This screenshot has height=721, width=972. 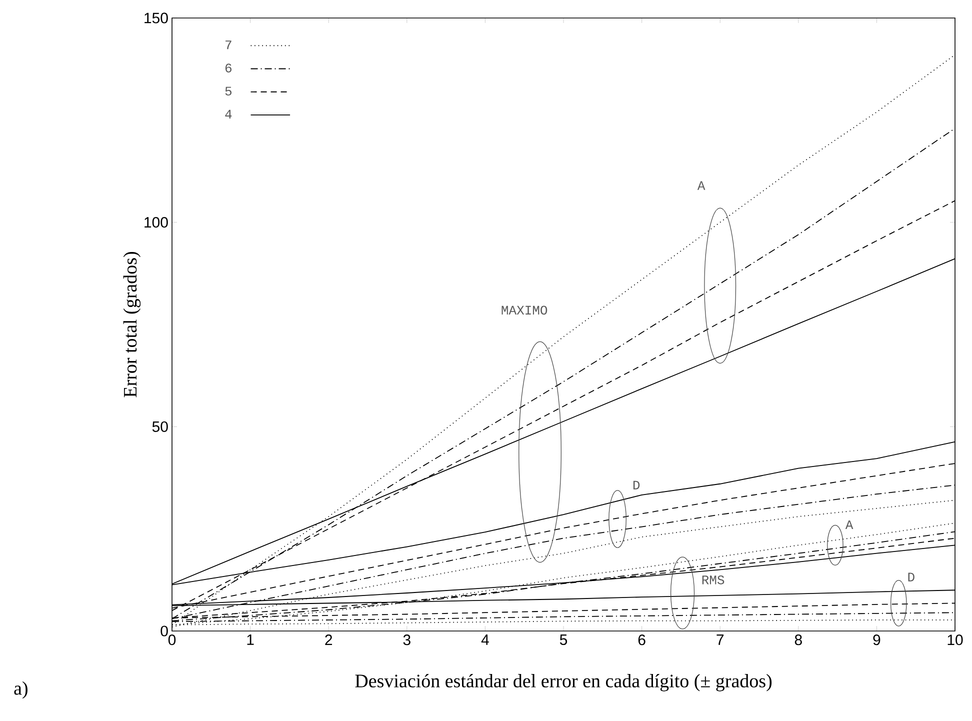 What do you see at coordinates (21, 690) in the screenshot?
I see `text: a)` at bounding box center [21, 690].